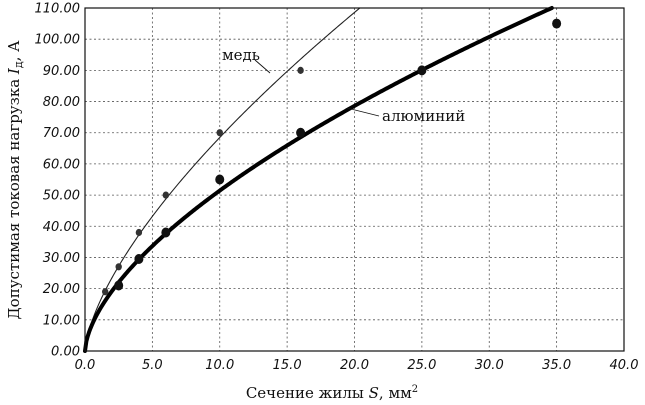 The height and width of the screenshot is (405, 645). I want to click on y-tick-label: 30.00, so click(61, 258).